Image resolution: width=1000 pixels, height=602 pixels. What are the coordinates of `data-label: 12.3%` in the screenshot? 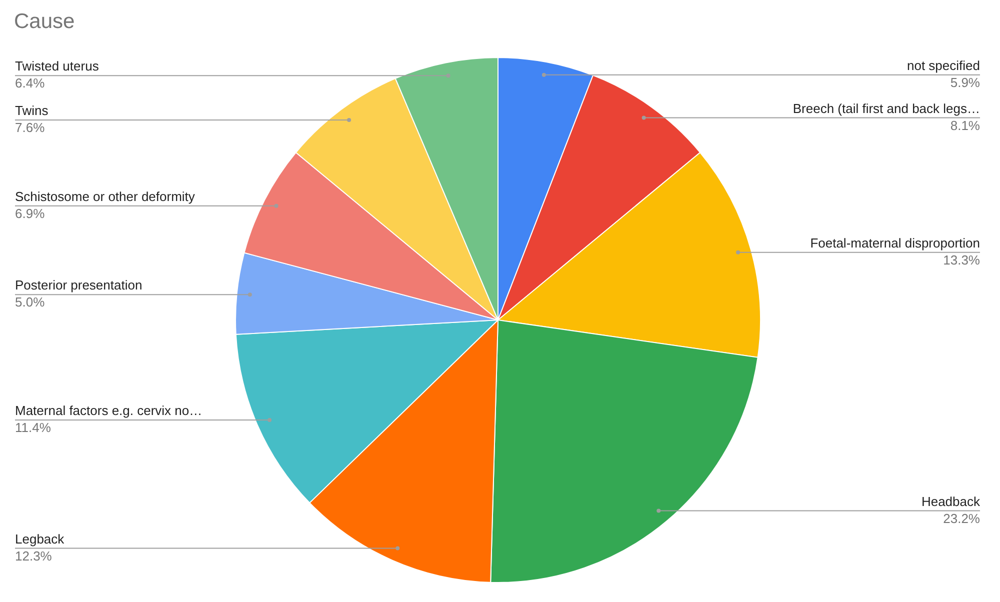 It's located at (33, 556).